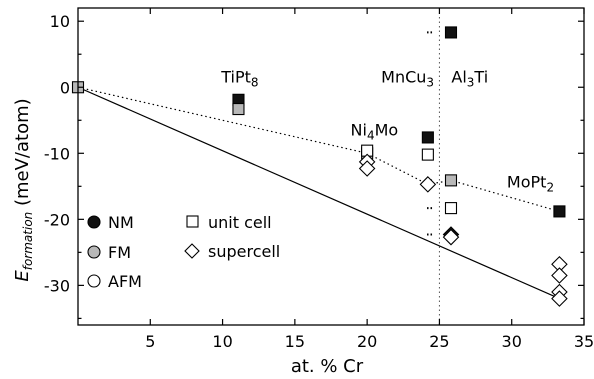 The width and height of the screenshot is (594, 379). I want to click on legend-label-supercell: supercell, so click(244, 251).